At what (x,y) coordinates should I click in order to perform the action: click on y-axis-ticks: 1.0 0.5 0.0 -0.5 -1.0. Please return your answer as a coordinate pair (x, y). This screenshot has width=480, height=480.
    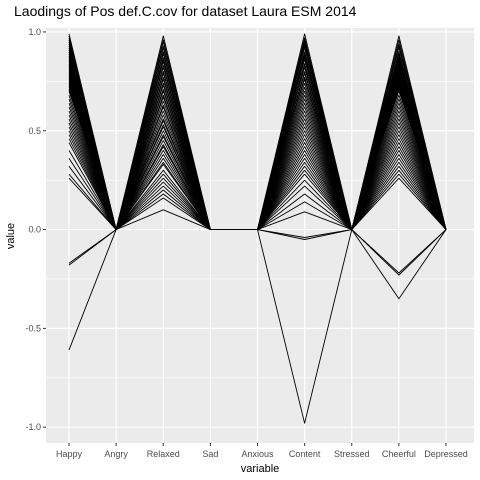
    Looking at the image, I should click on (35, 229).